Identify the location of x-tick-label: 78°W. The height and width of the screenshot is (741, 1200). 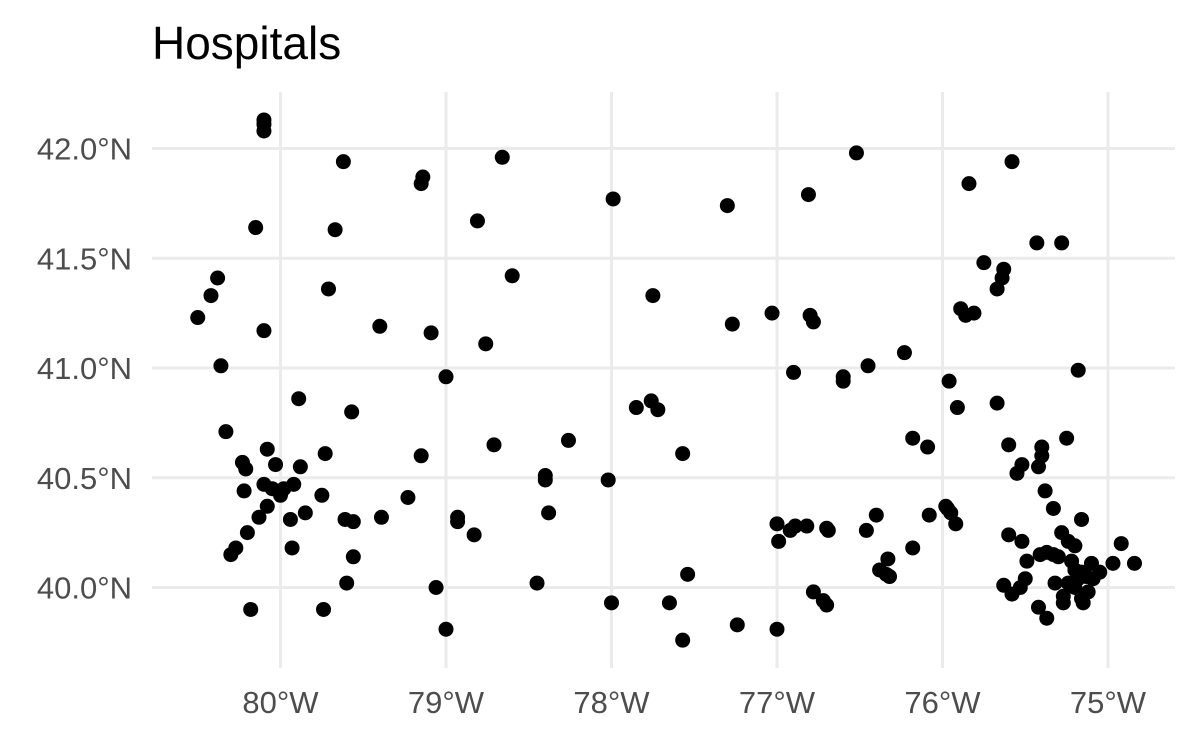
(611, 702).